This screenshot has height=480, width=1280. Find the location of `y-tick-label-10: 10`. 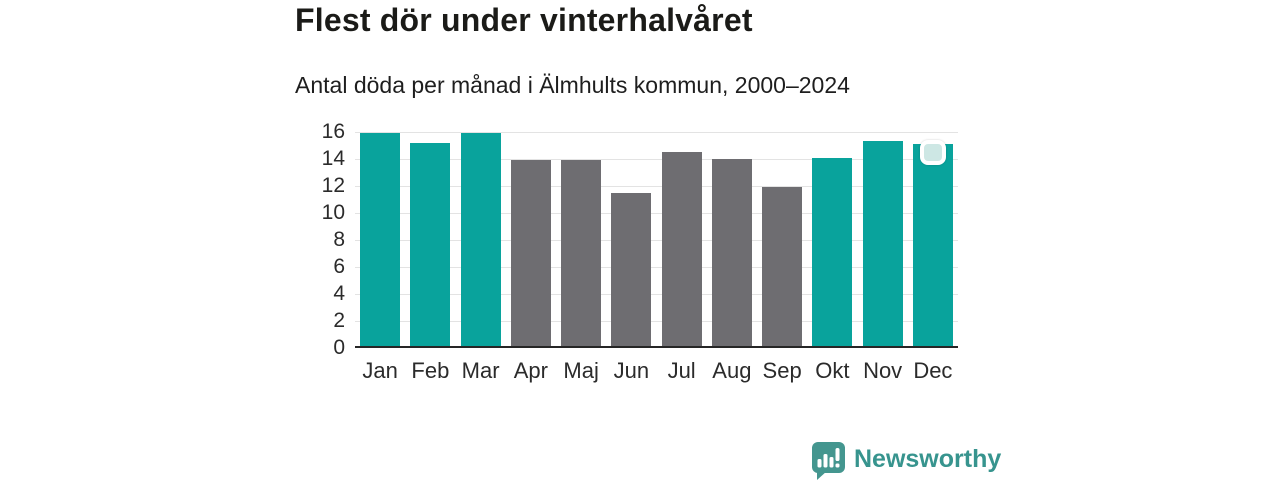

y-tick-label-10: 10 is located at coordinates (333, 212).